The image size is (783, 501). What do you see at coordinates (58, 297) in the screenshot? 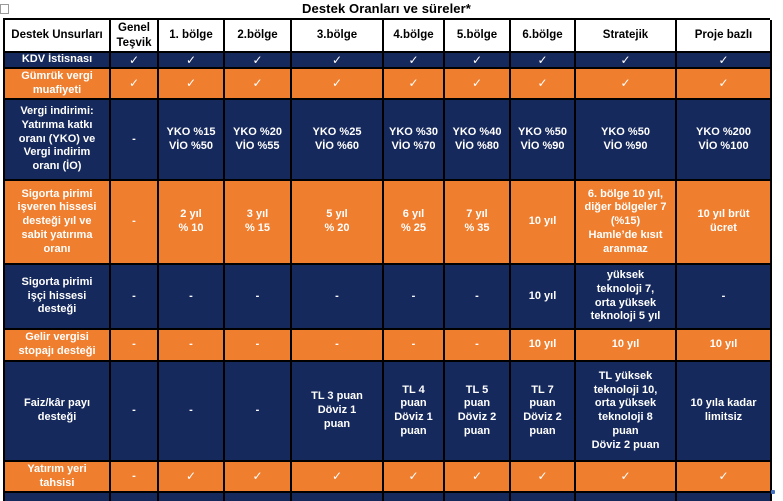
I see `row-label: Sigorta pirimi işçi hissesi desteği` at bounding box center [58, 297].